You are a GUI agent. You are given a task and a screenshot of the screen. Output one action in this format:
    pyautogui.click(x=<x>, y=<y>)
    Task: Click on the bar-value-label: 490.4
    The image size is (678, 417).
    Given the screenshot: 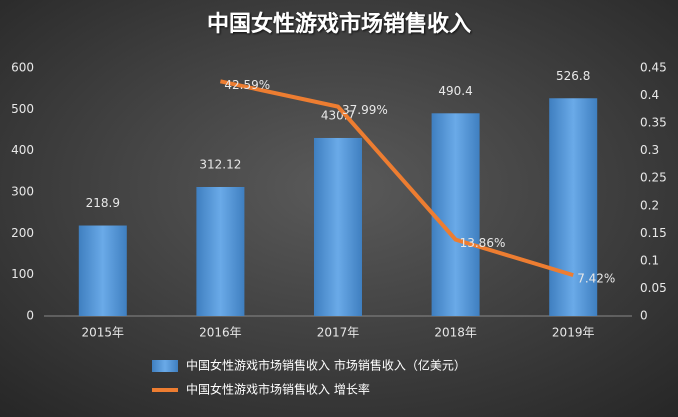 What is the action you would take?
    pyautogui.click(x=455, y=91)
    